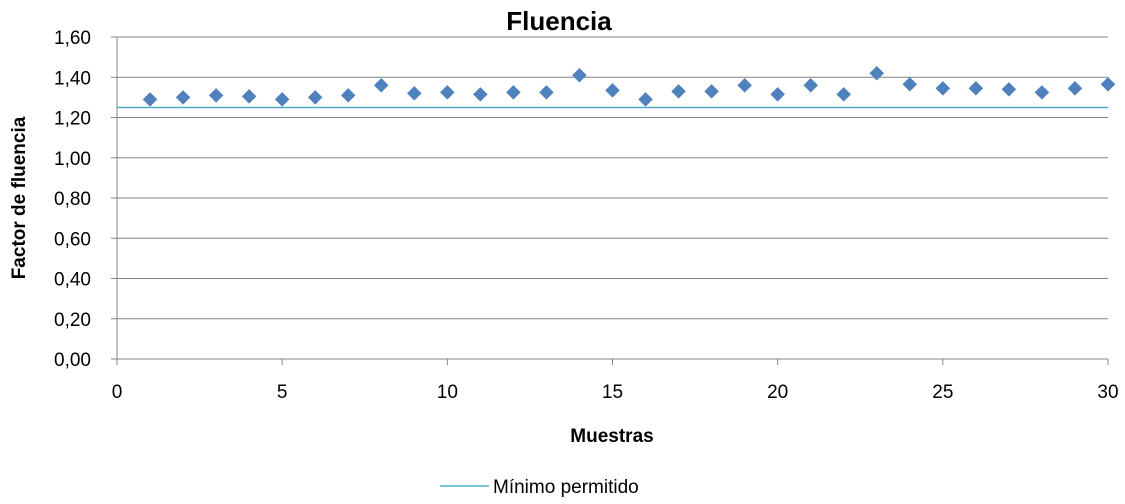  I want to click on y-tick-label: 0,60, so click(72, 239).